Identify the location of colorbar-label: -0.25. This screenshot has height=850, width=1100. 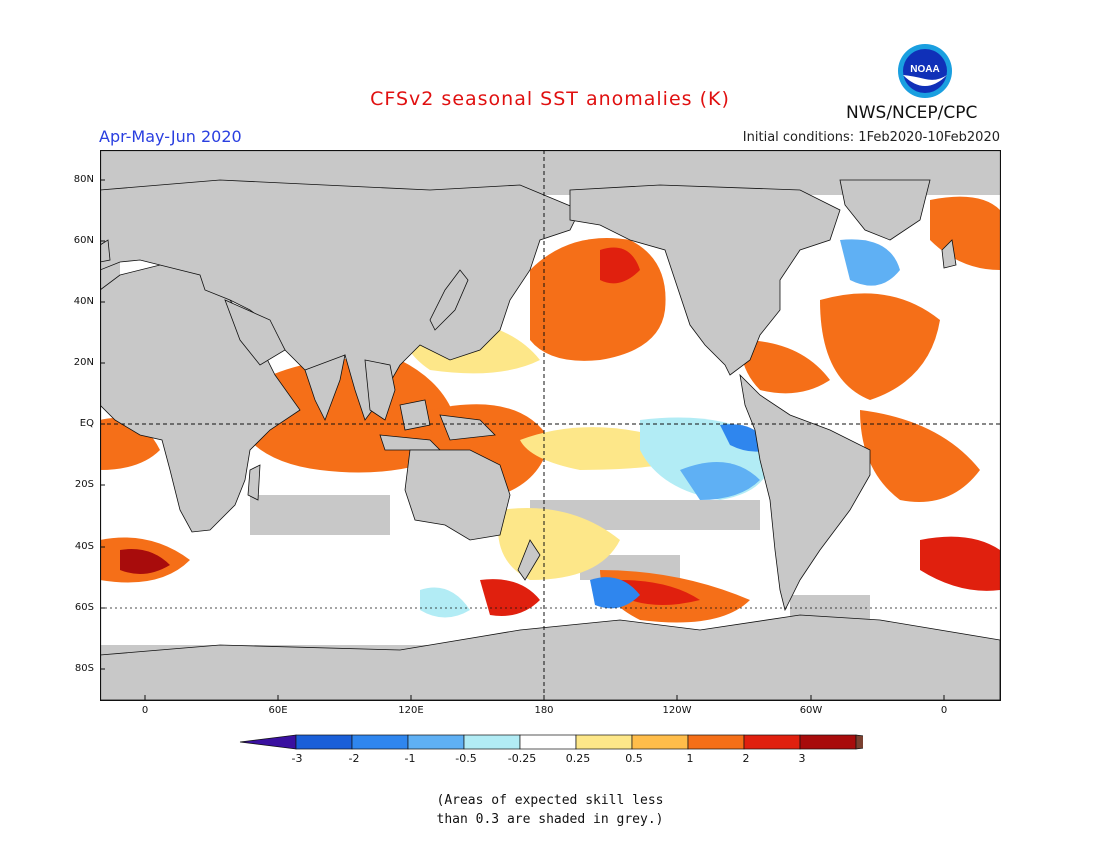
(522, 758).